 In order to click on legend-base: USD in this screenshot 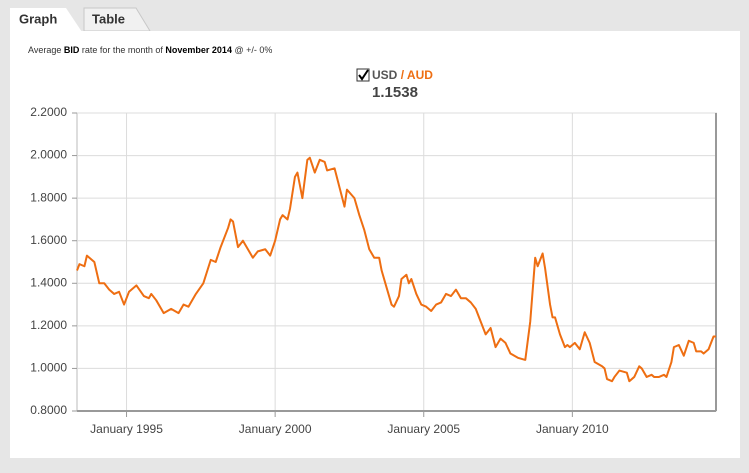, I will do `click(385, 75)`.